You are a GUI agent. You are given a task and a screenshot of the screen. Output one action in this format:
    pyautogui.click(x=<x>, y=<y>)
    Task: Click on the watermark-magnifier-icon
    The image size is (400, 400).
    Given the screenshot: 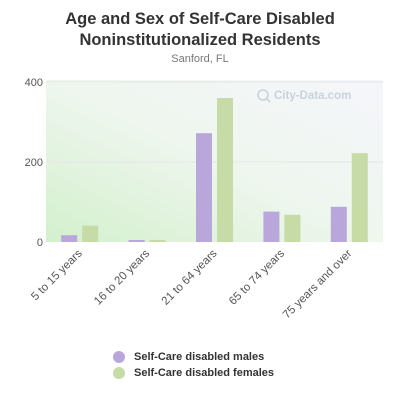 What is the action you would take?
    pyautogui.click(x=263, y=95)
    